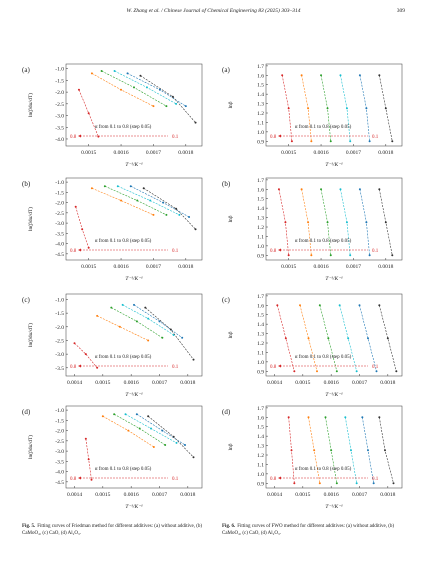  I want to click on y-tick-label: 1.1, so click(260, 465).